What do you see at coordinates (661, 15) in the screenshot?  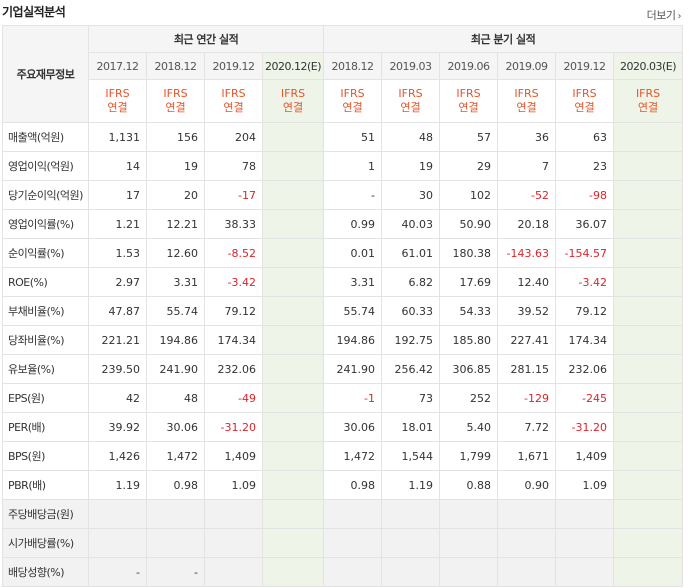 I see `more-label: 더보기` at bounding box center [661, 15].